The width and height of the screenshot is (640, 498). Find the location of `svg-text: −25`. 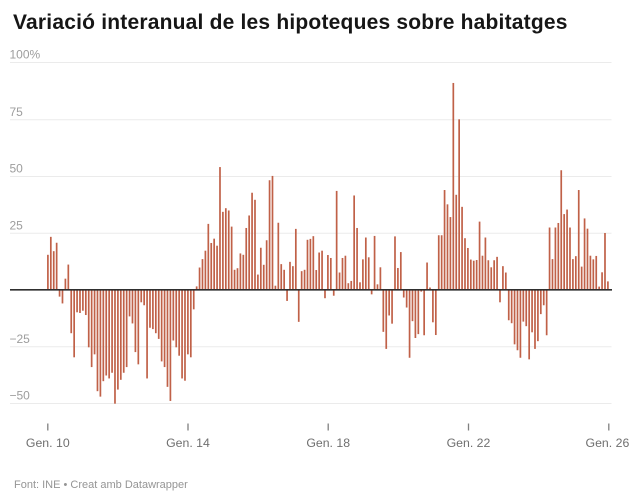

svg-text: −25 is located at coordinates (20, 339).